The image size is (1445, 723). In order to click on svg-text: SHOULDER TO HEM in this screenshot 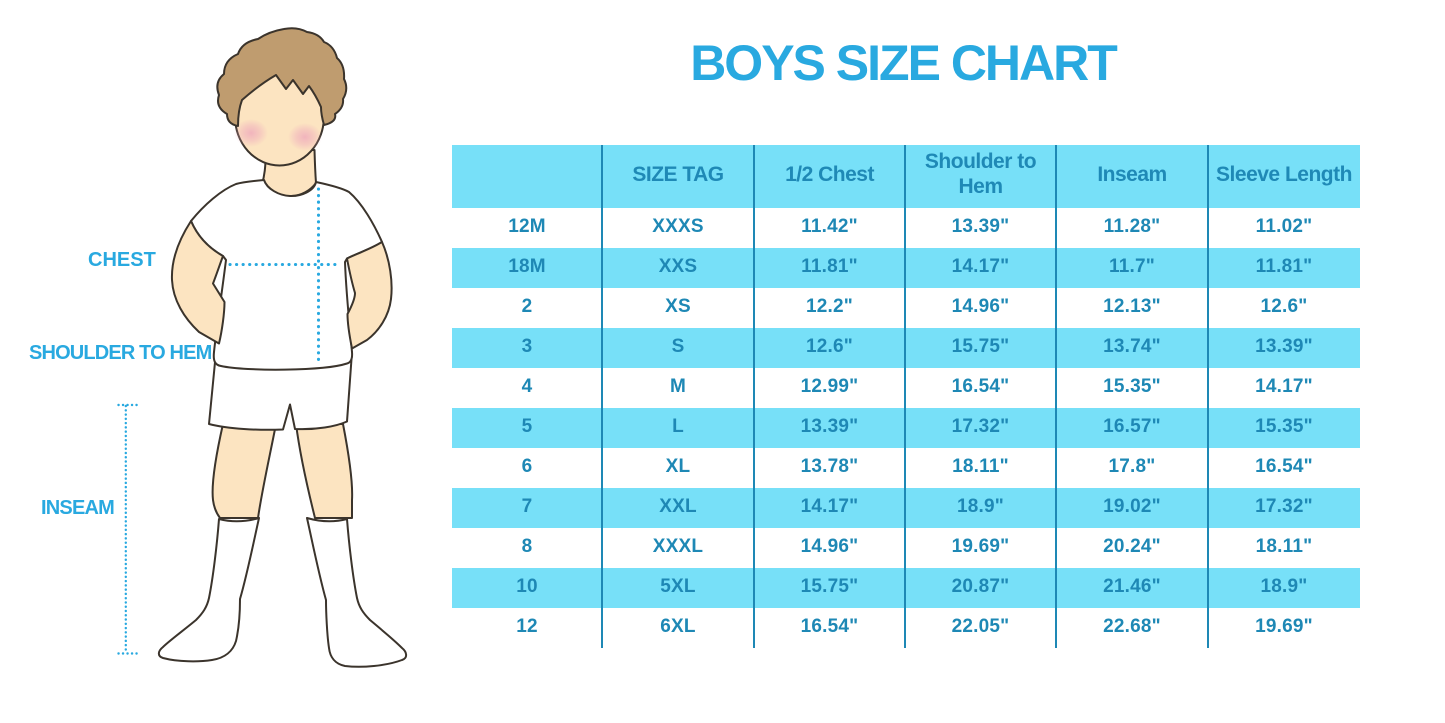, I will do `click(120, 353)`.